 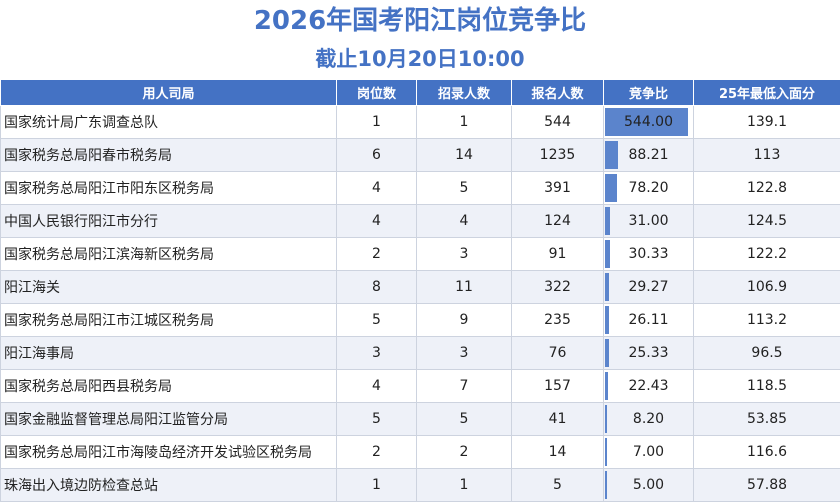 I want to click on table-row: 国家税务总局阳江市阳东区税务局 4 5 391 78.20 122.8, so click(x=420, y=188).